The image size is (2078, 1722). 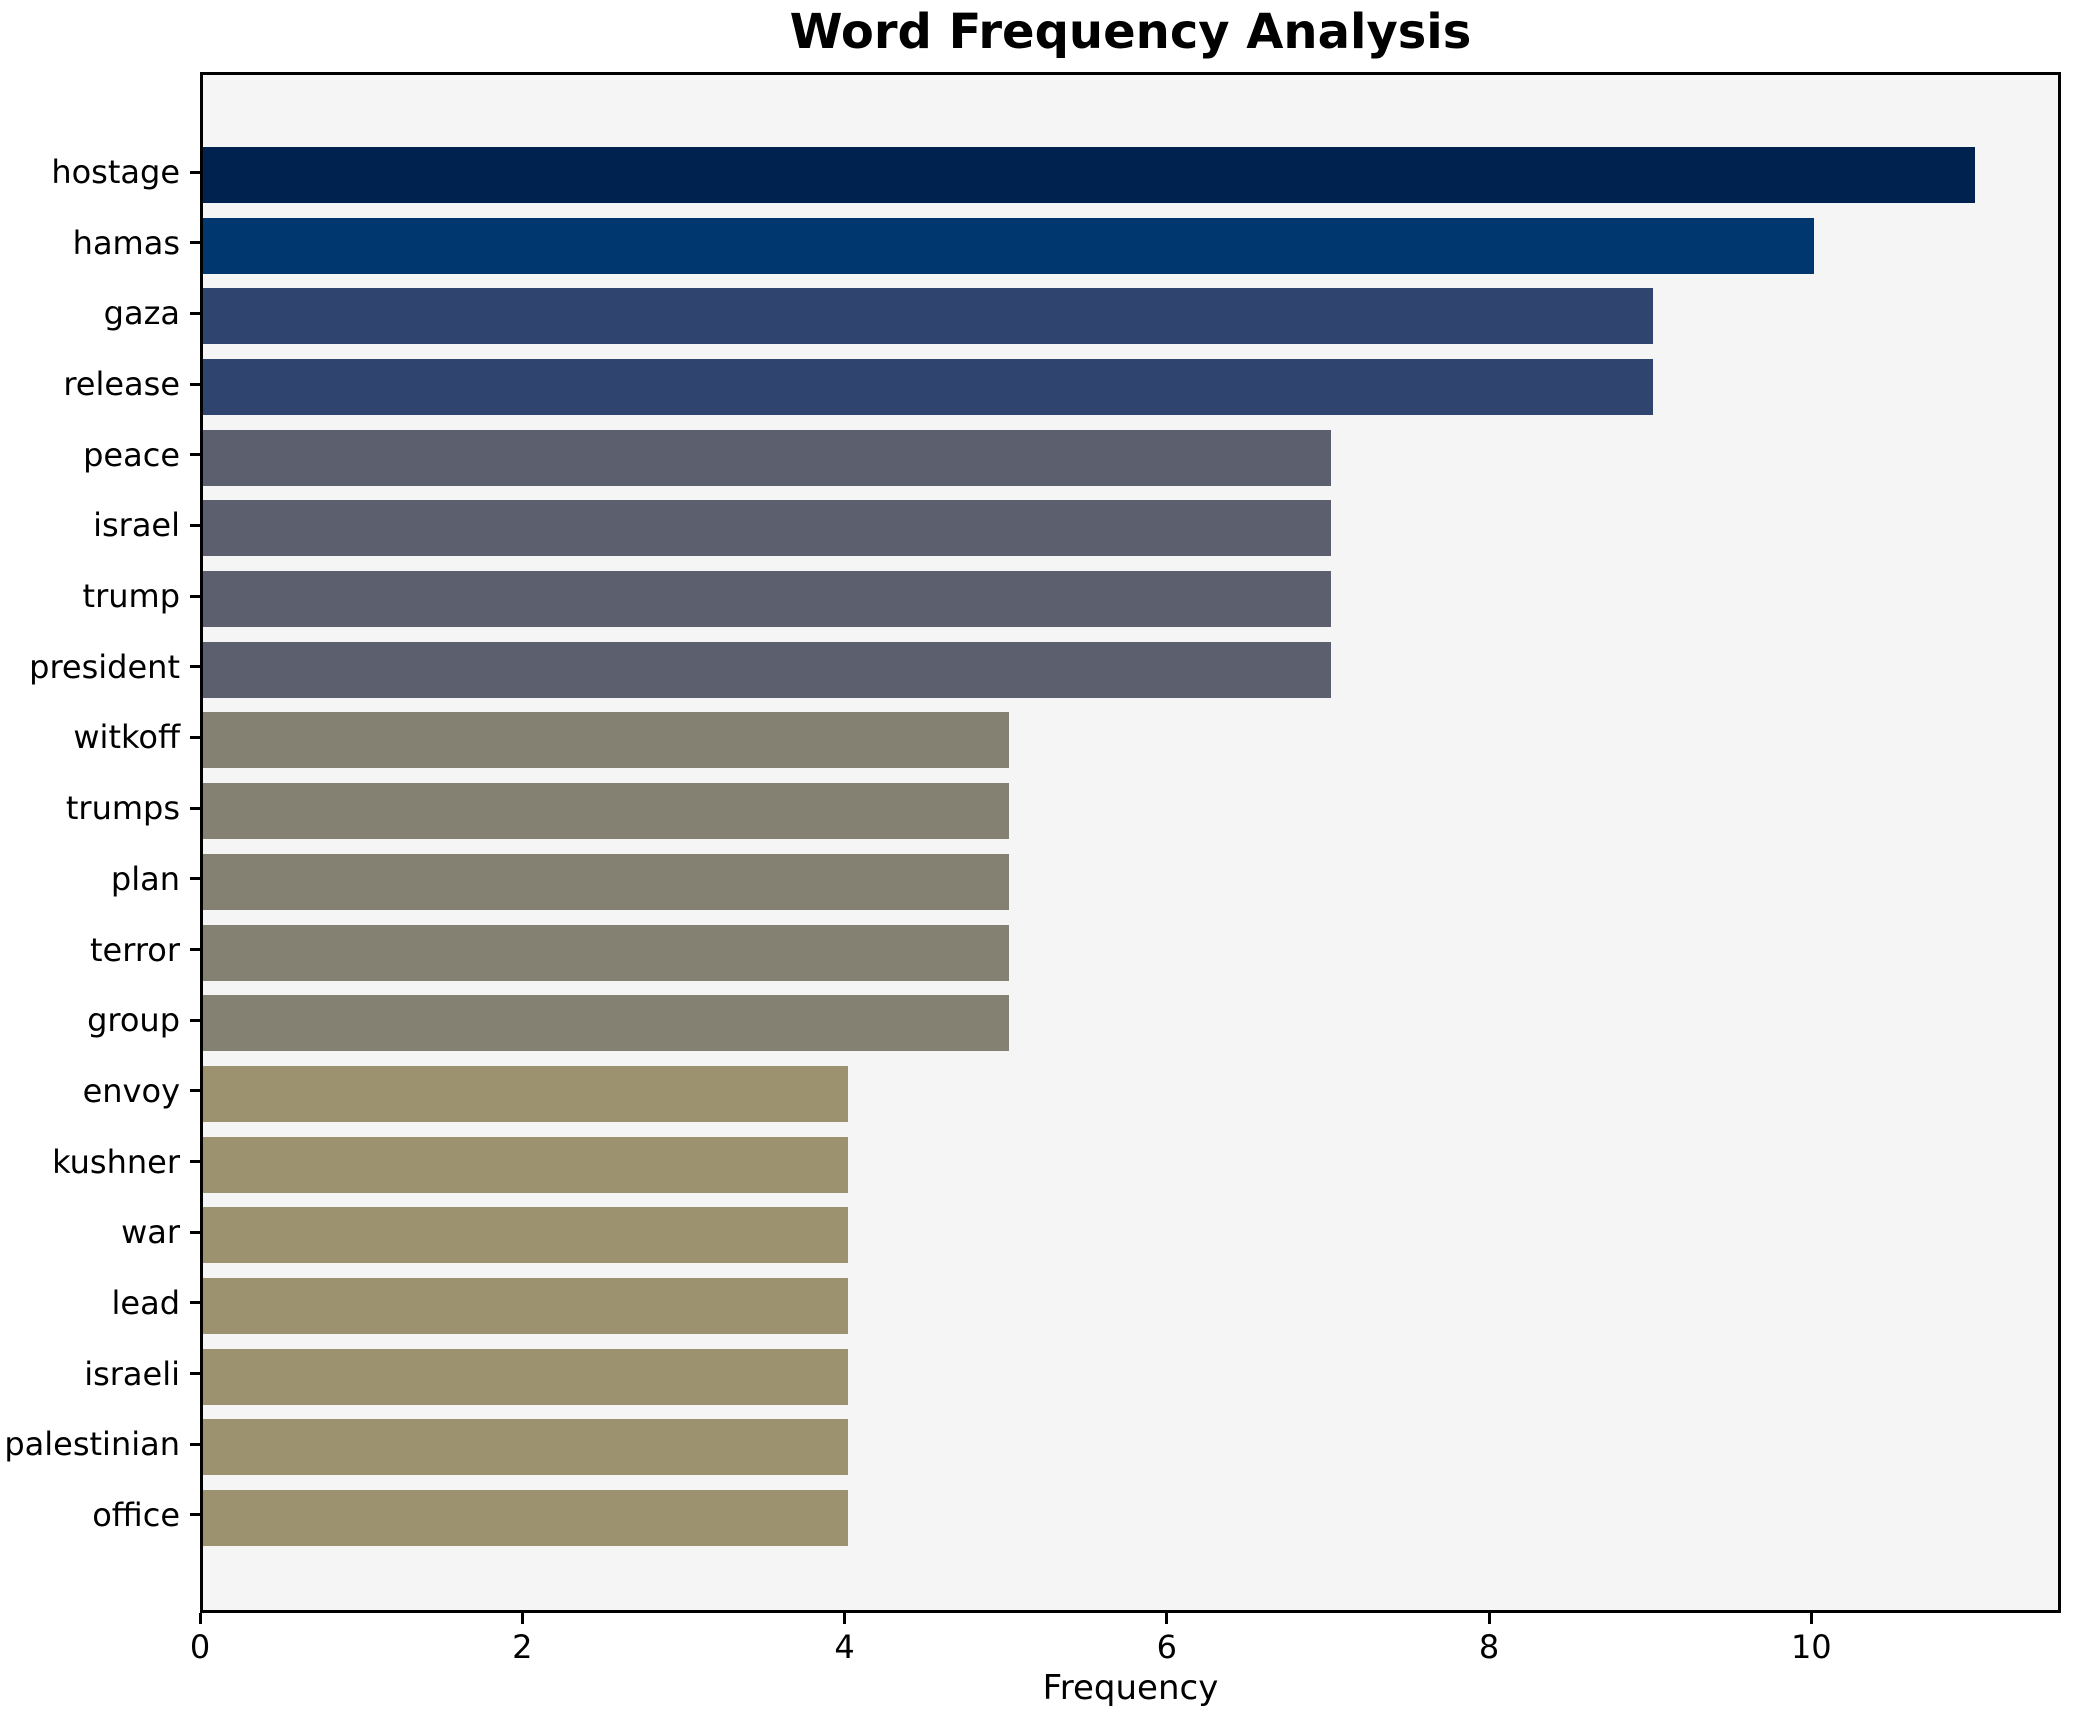 I want to click on bar-war, so click(x=525, y=1235).